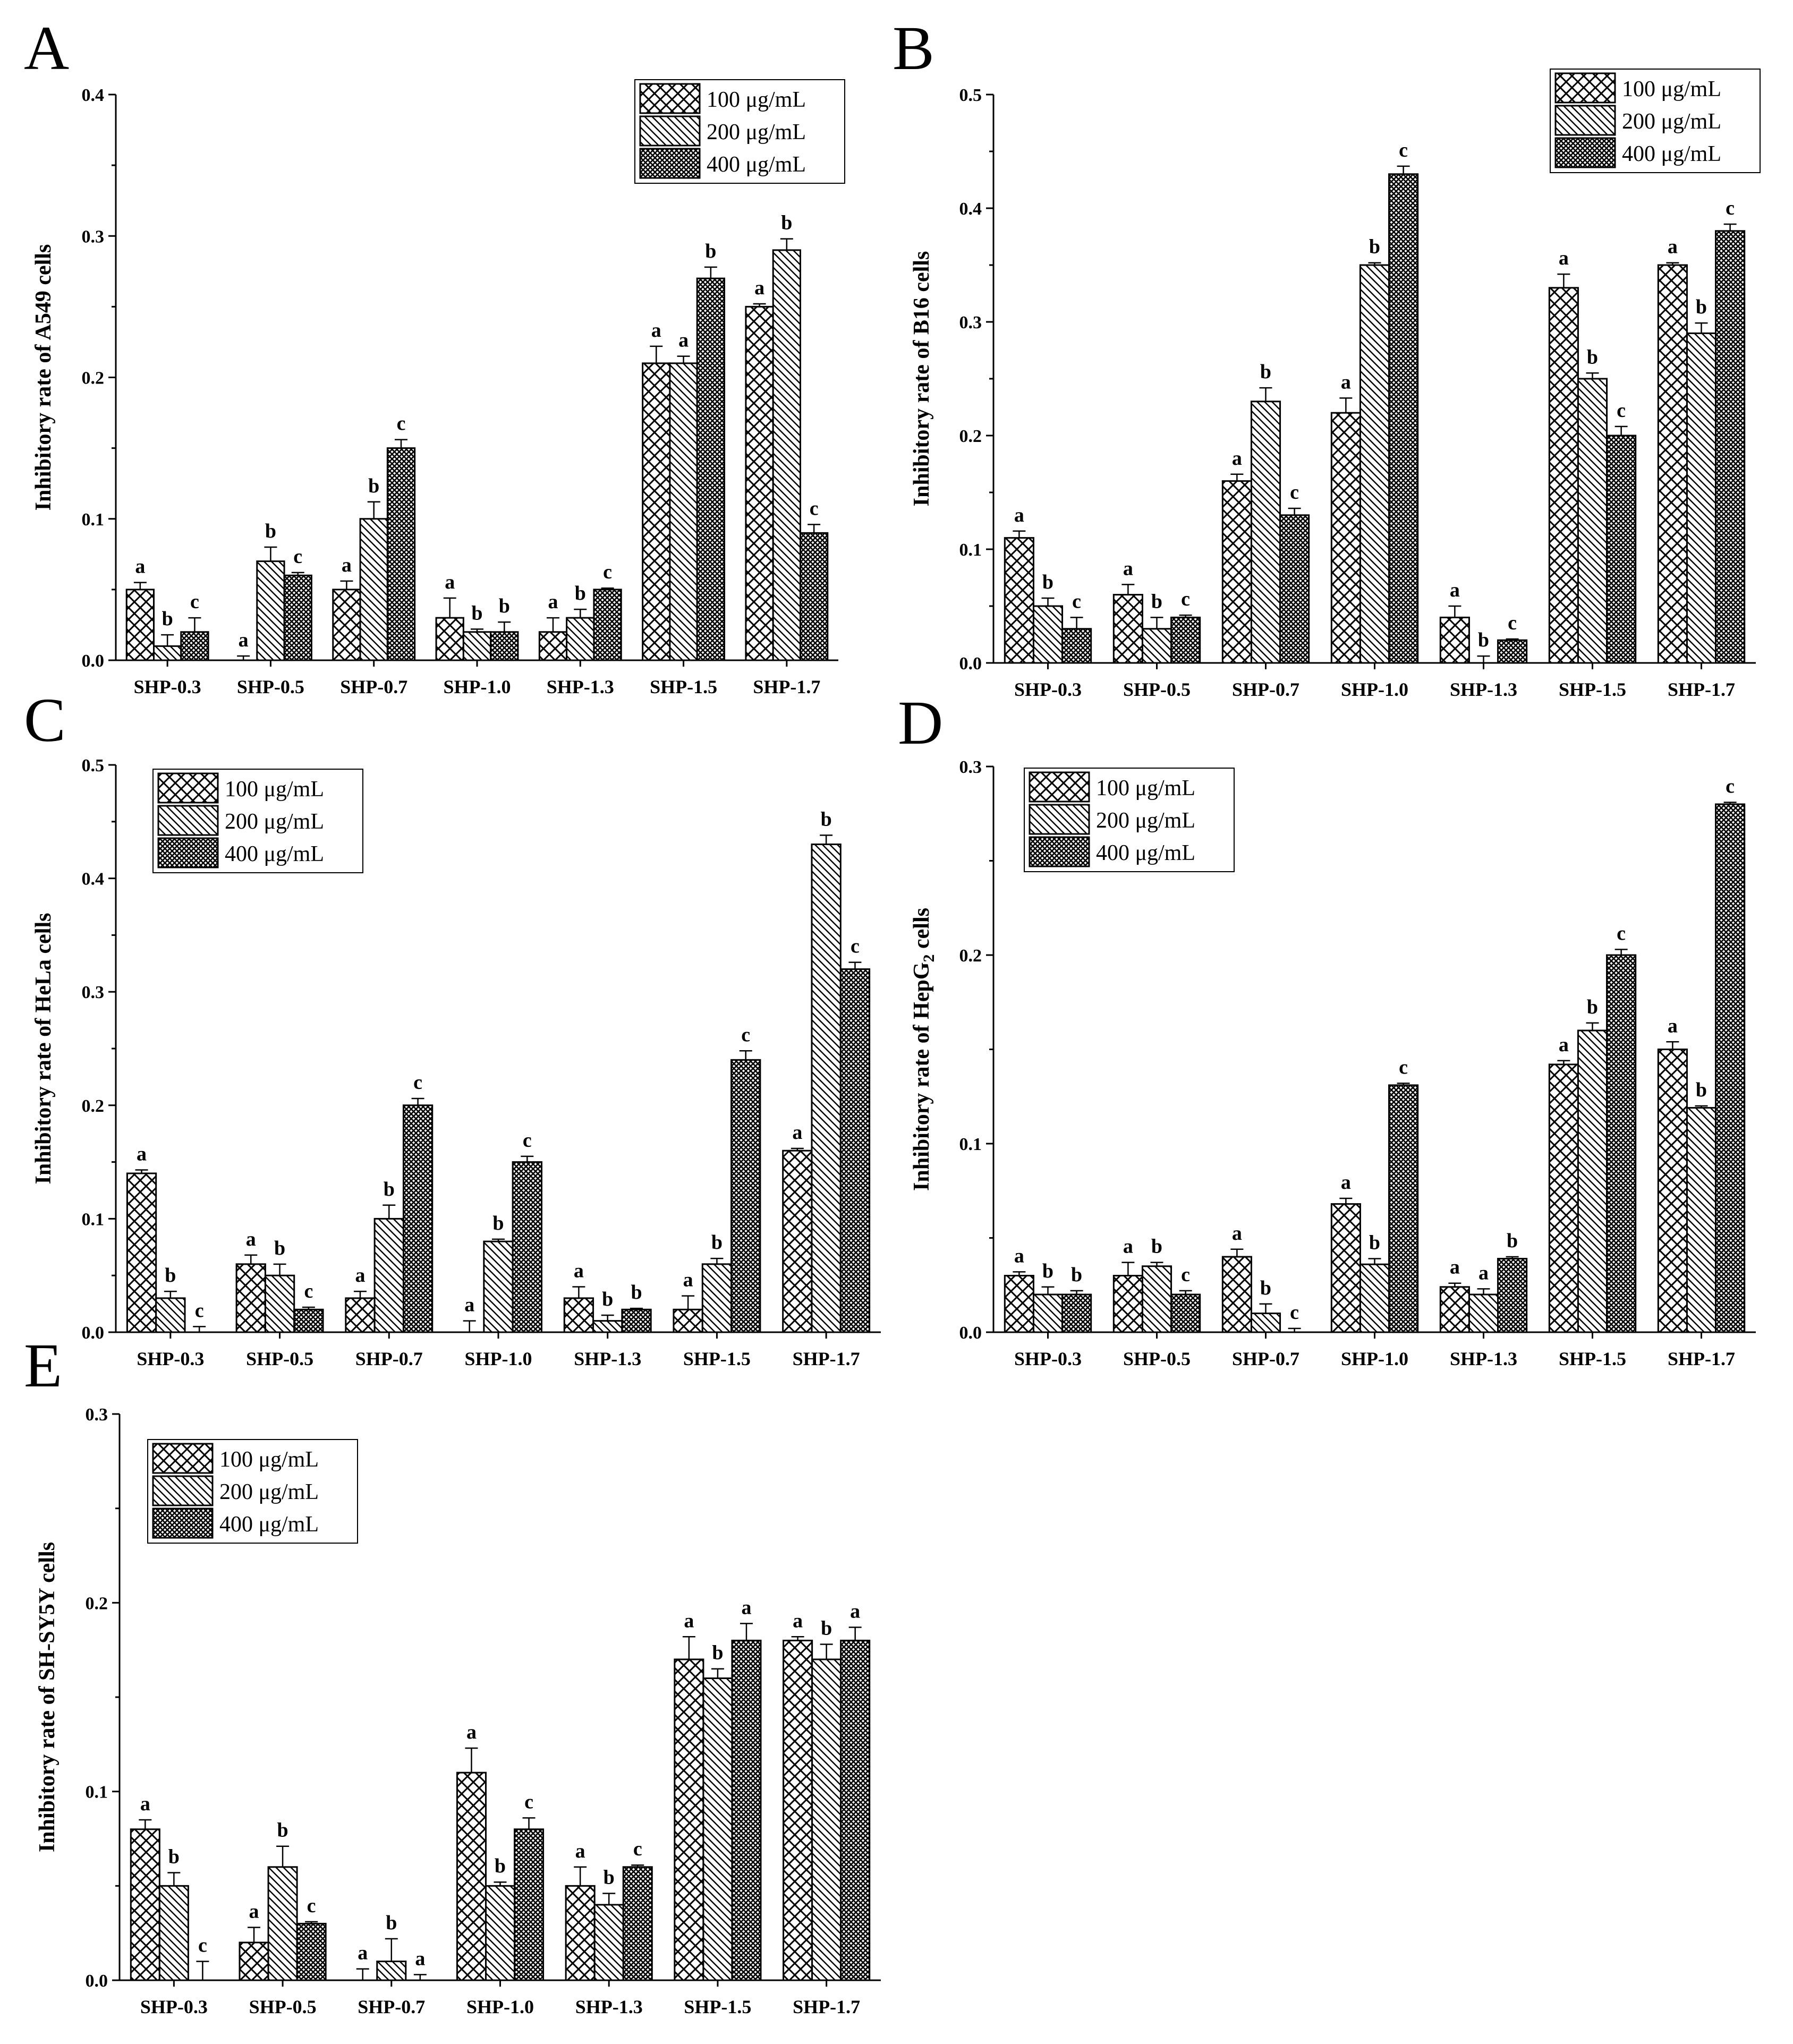 The height and width of the screenshot is (2044, 1793). What do you see at coordinates (498, 1358) in the screenshot?
I see `x-tick-label: SHP-1.0` at bounding box center [498, 1358].